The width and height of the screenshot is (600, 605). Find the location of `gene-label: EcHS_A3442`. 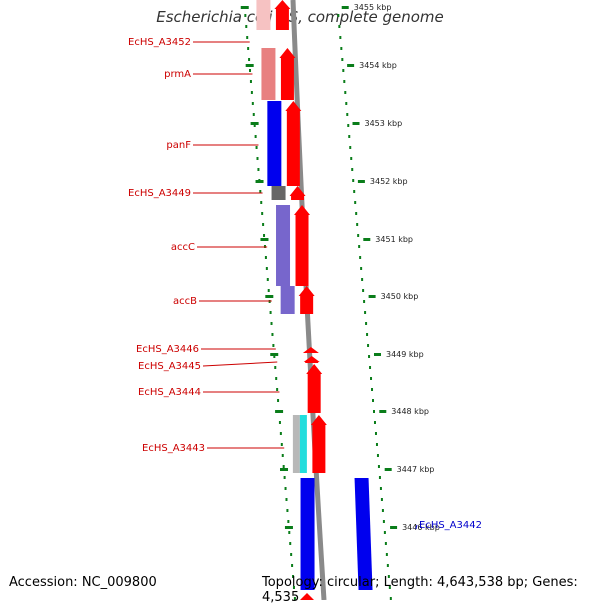

gene-label: EcHS_A3442 is located at coordinates (450, 525).